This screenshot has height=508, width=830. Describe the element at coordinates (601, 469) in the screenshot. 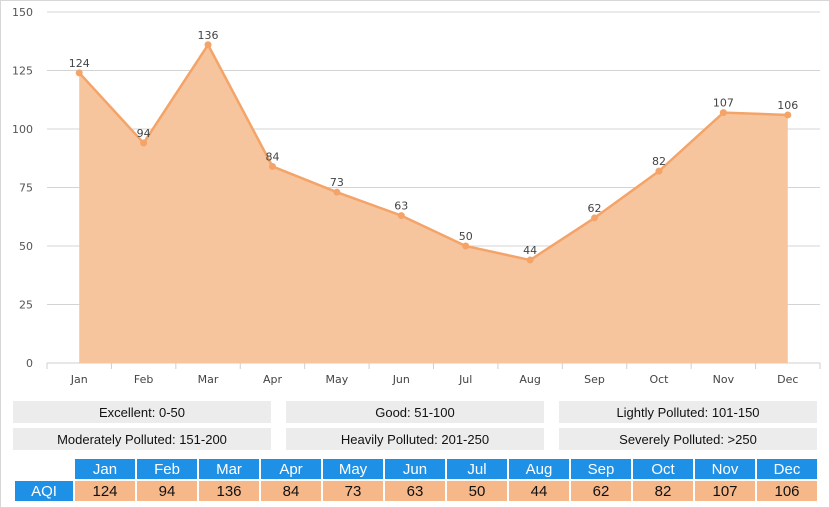

I see `table-header-cell: Sep` at that location.